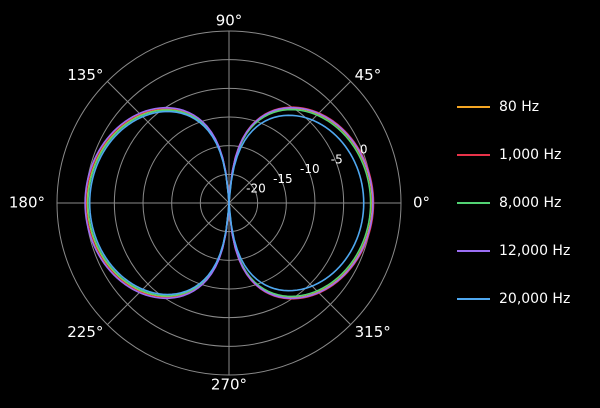  Describe the element at coordinates (85, 332) in the screenshot. I see `angle-tick-label: 225°` at that location.